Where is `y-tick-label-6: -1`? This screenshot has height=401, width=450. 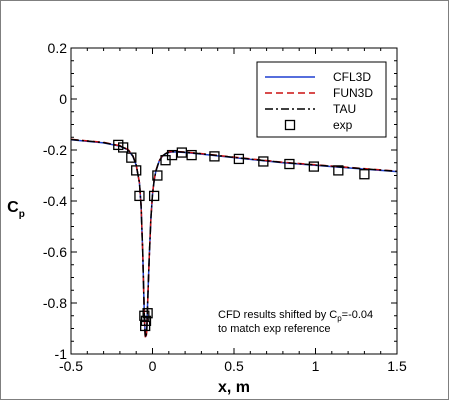
y-tick-label-6: -1 is located at coordinates (61, 354).